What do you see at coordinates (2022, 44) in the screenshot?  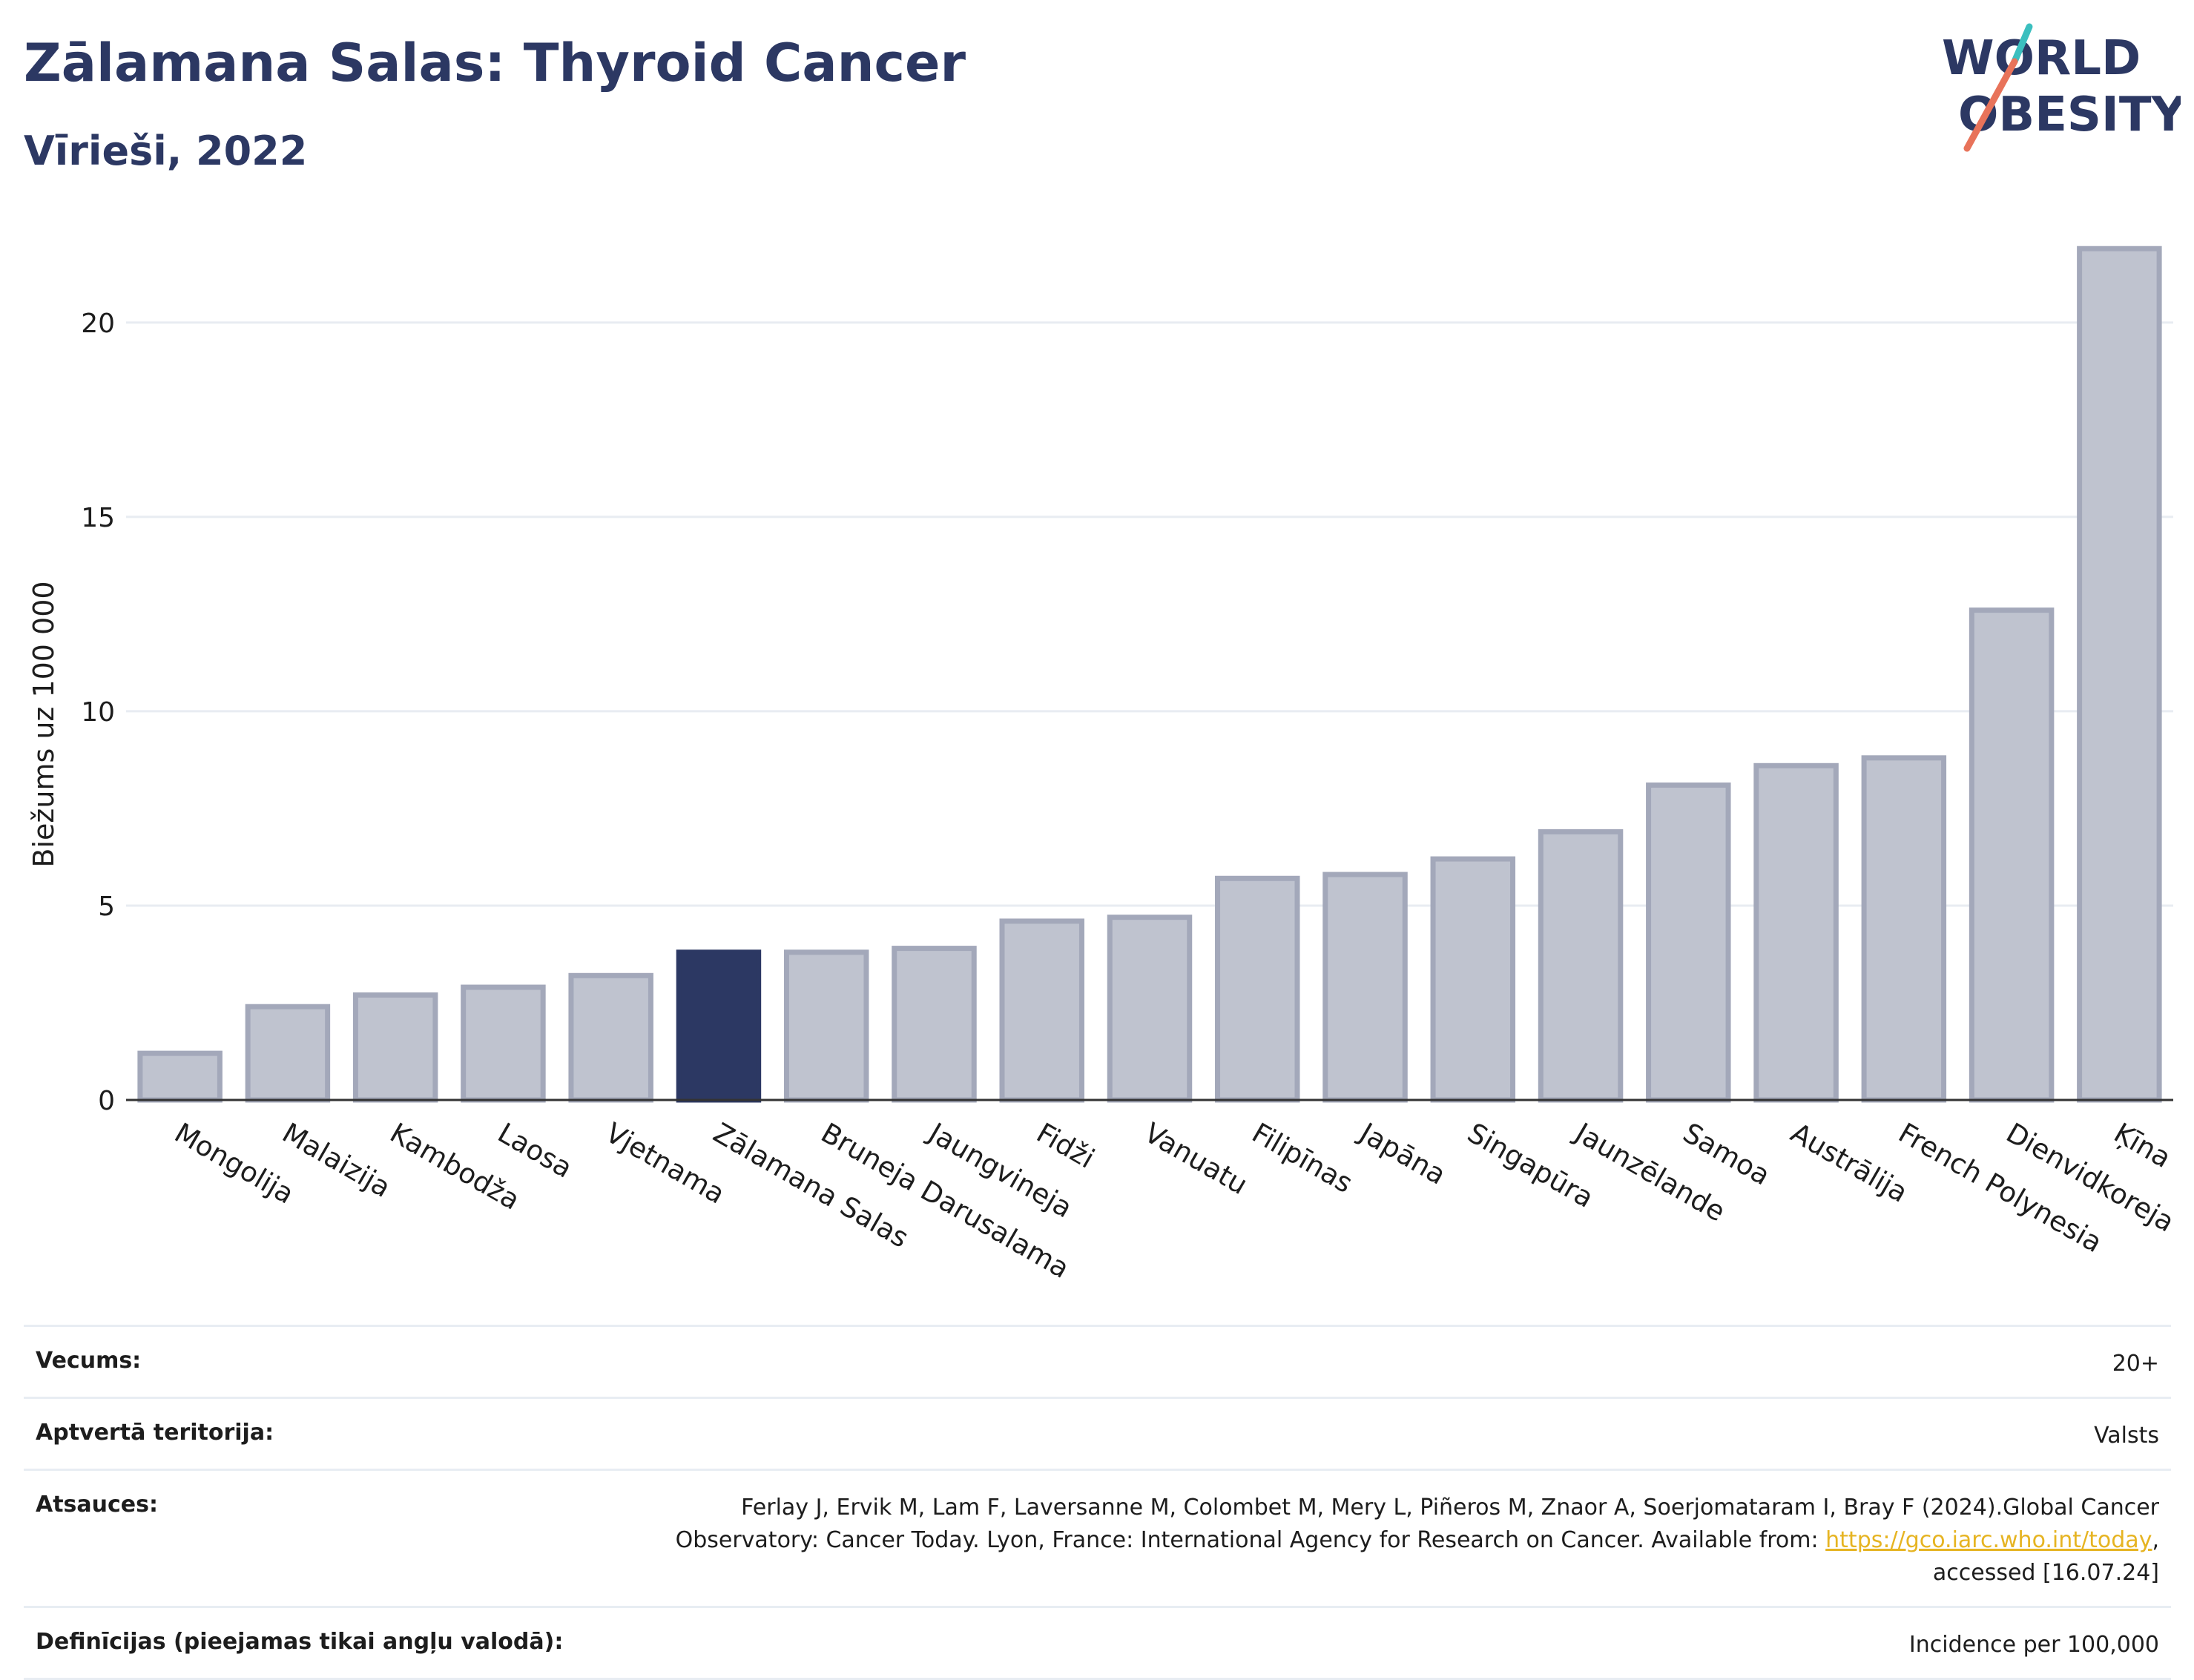 I see `logo-teal-stroke` at bounding box center [2022, 44].